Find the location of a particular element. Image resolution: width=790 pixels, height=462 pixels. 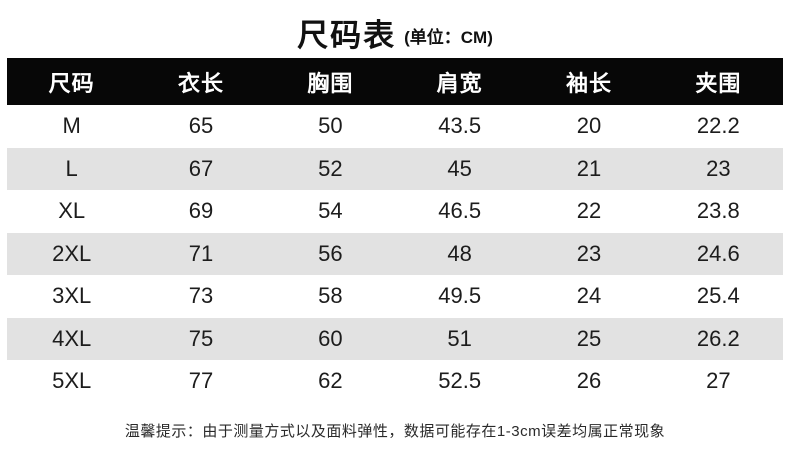

cell-size: 2XL is located at coordinates (72, 253).